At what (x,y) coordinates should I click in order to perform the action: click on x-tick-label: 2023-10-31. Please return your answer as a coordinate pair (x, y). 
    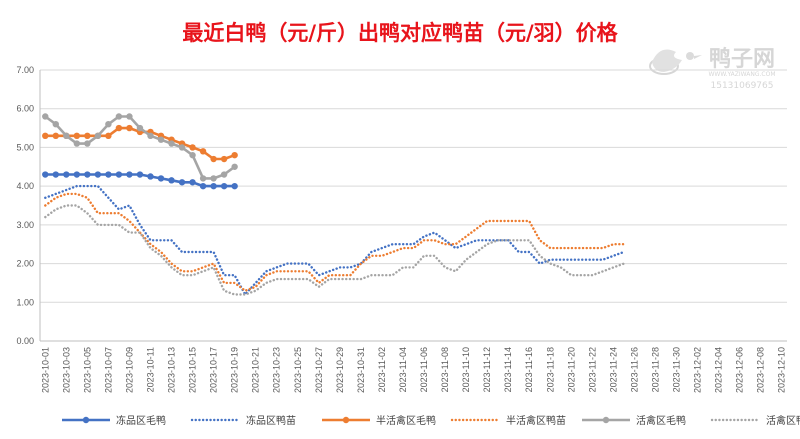
    Looking at the image, I should click on (361, 370).